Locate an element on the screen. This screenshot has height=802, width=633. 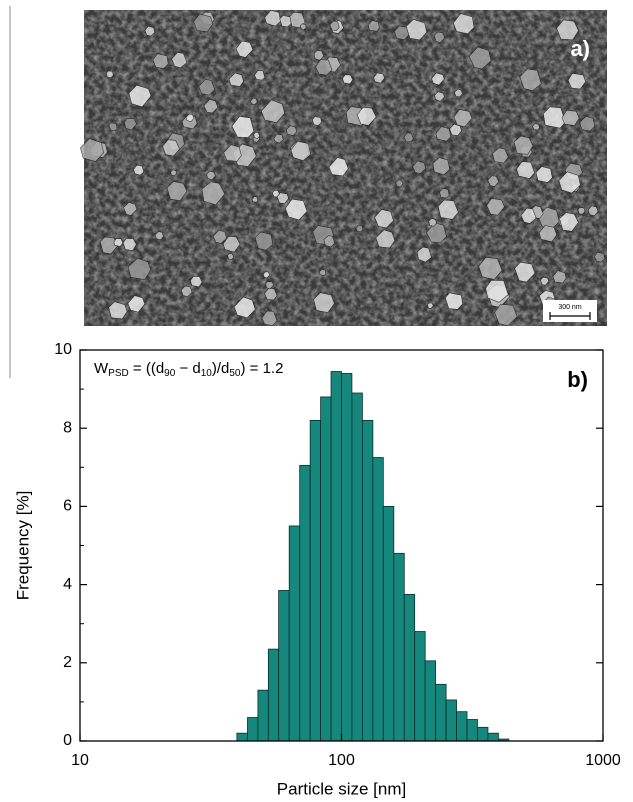
annotation-subscript: 10 is located at coordinates (207, 373).